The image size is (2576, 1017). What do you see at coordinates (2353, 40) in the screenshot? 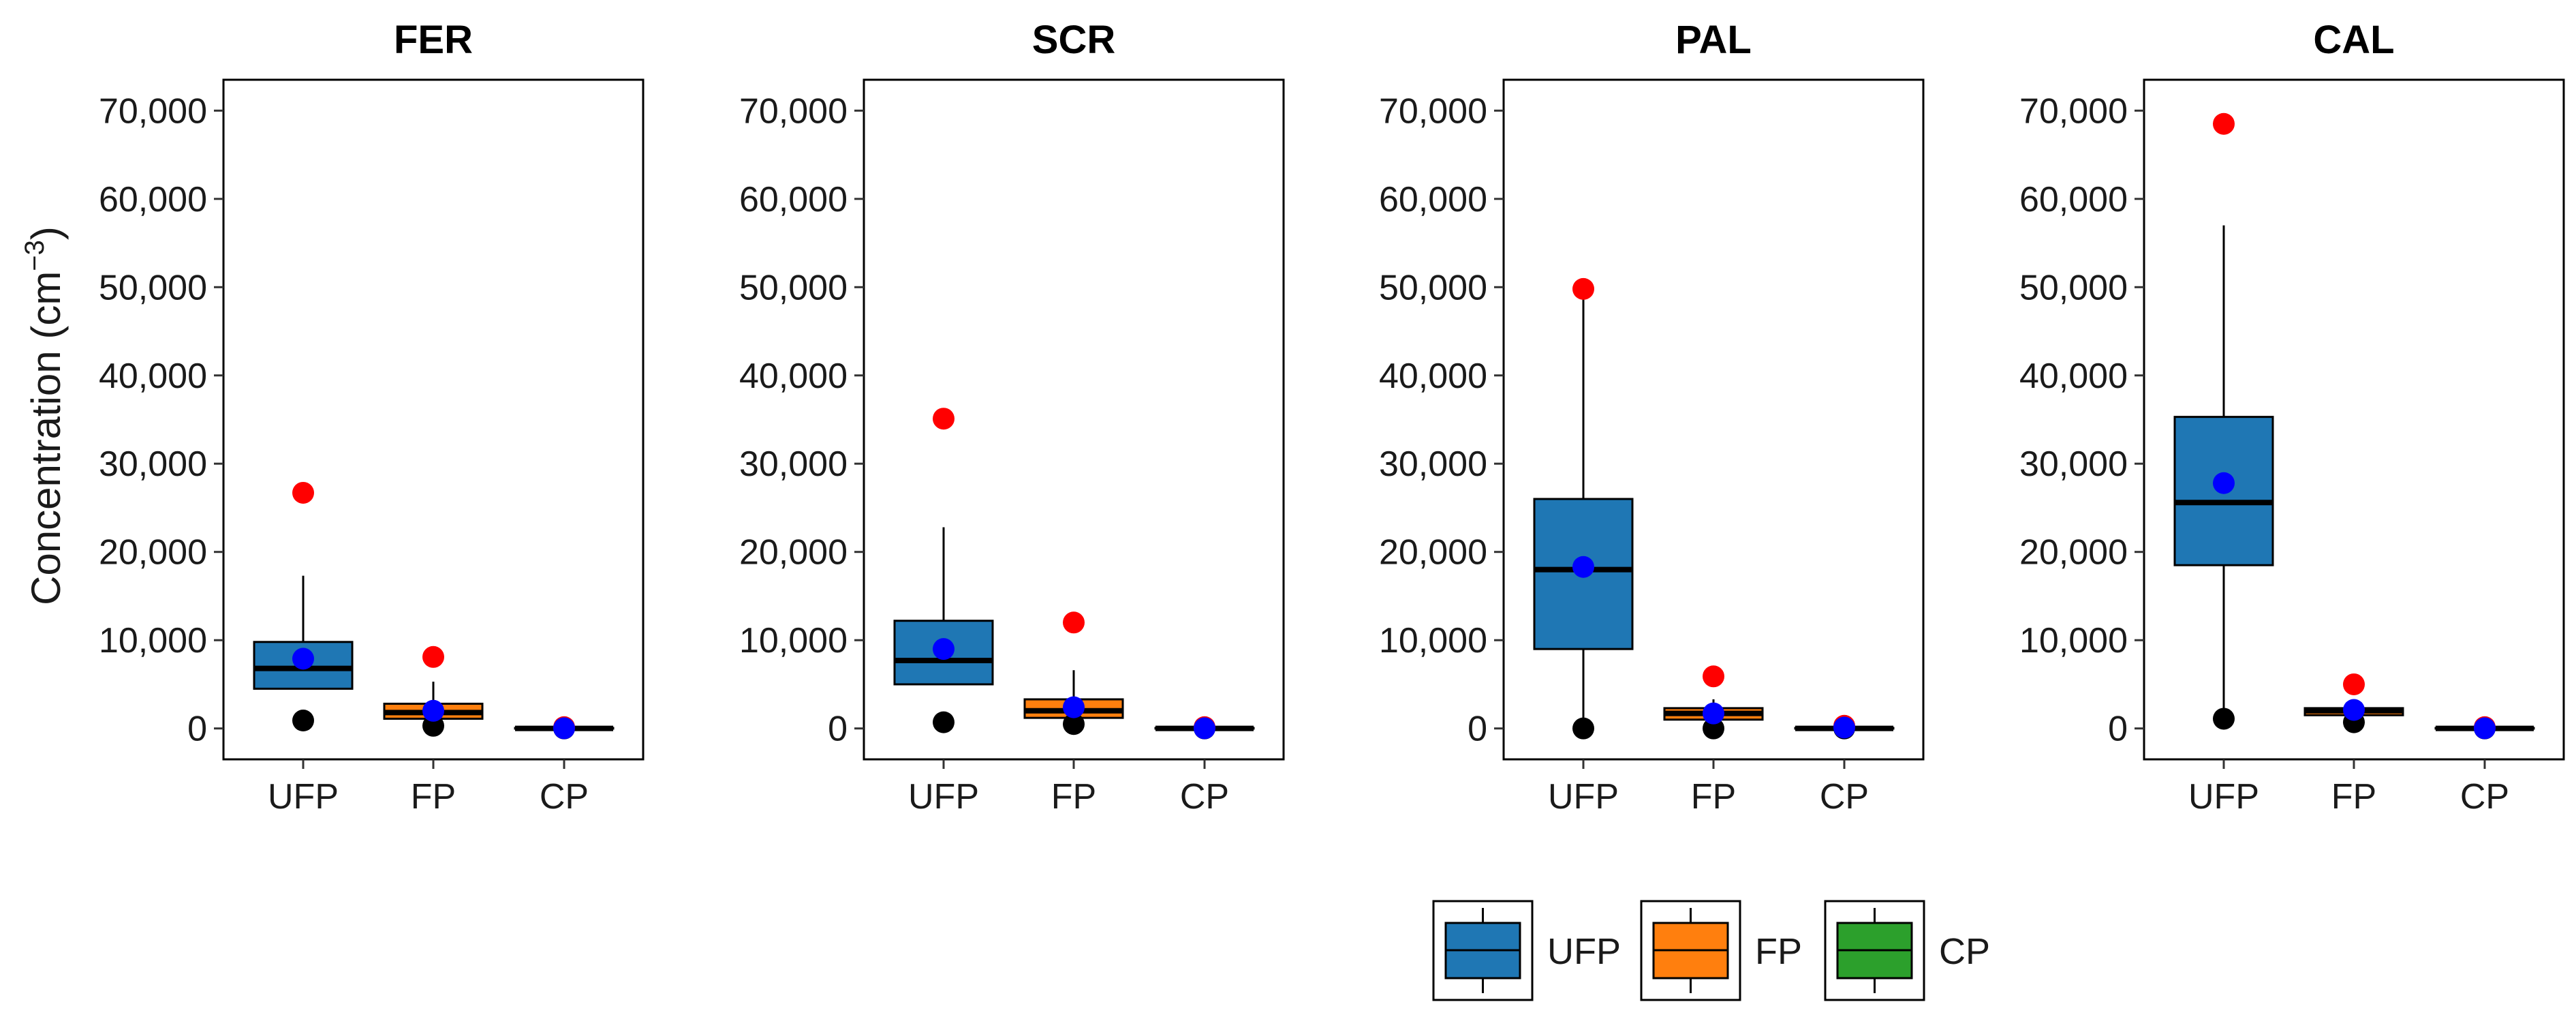
I see `panel-title: CAL` at bounding box center [2353, 40].